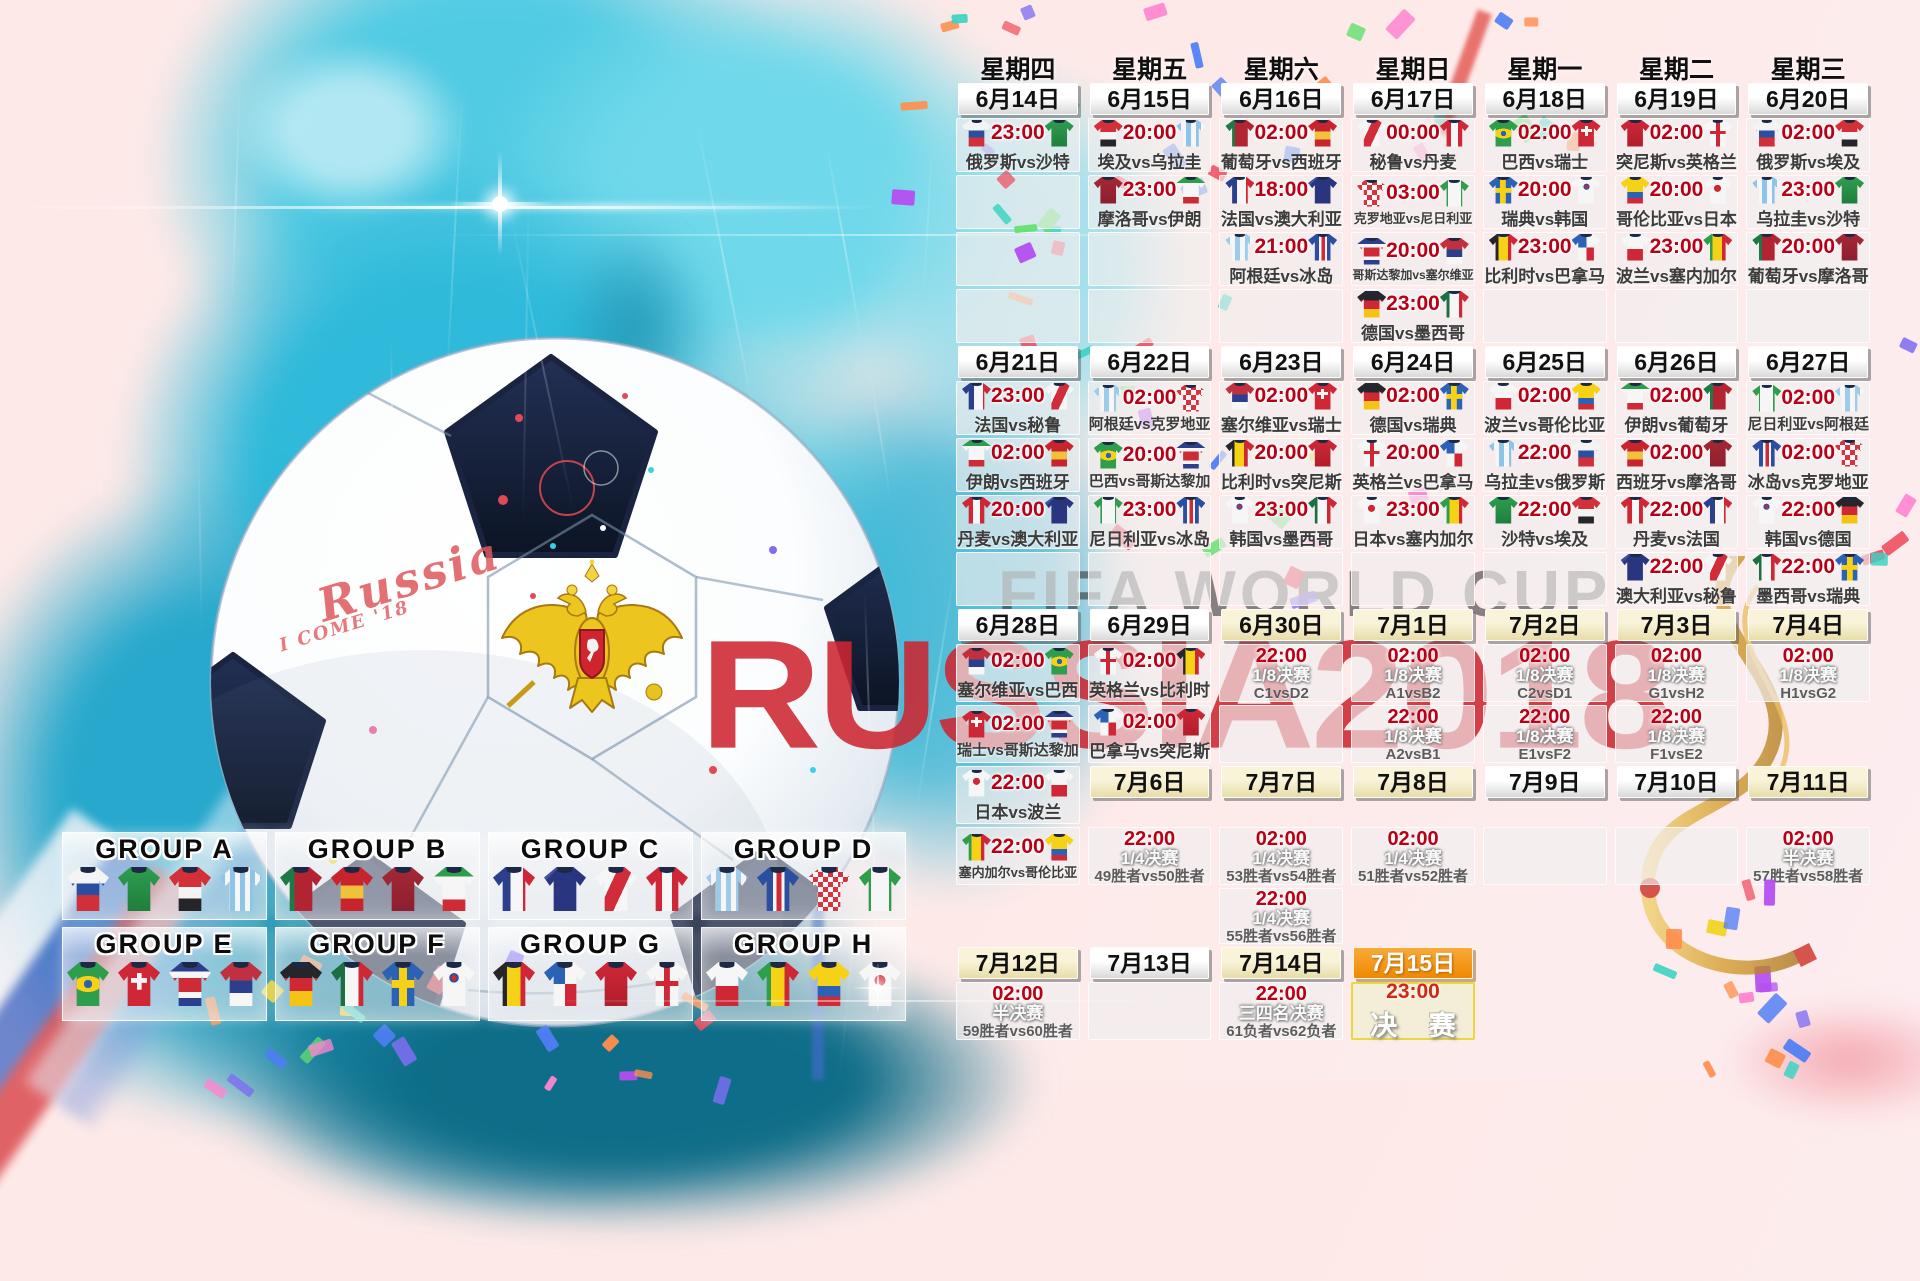  I want to click on date-cell: 7月4日, so click(1808, 625).